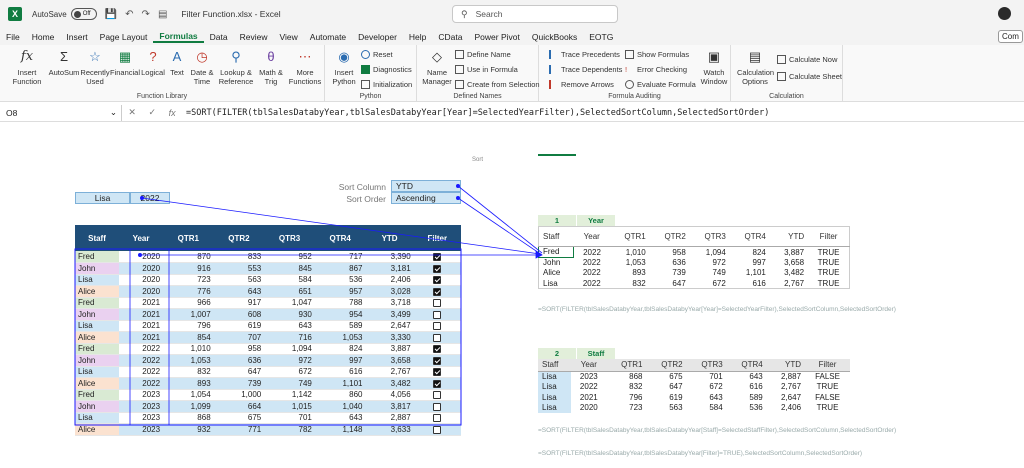  I want to click on result-value-cell: 958, so click(679, 252).